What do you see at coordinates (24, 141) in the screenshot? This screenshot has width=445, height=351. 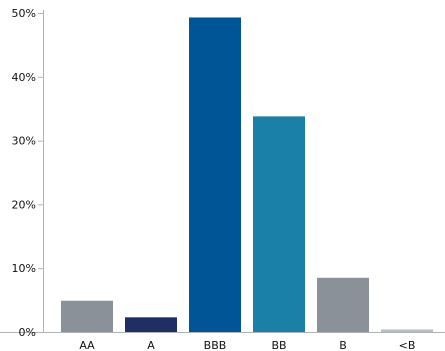 I see `y-tick-label: 30%` at bounding box center [24, 141].